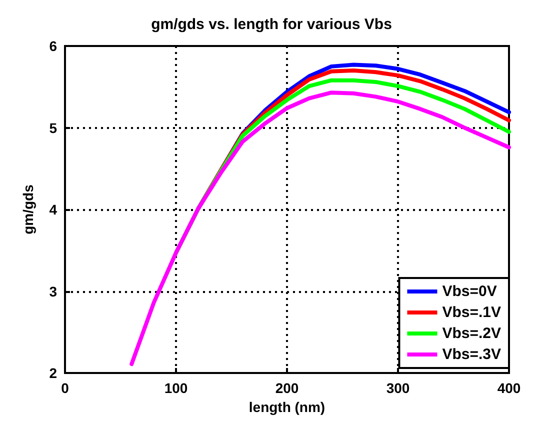 Image resolution: width=543 pixels, height=432 pixels. What do you see at coordinates (53, 373) in the screenshot?
I see `y-tick-label: 2` at bounding box center [53, 373].